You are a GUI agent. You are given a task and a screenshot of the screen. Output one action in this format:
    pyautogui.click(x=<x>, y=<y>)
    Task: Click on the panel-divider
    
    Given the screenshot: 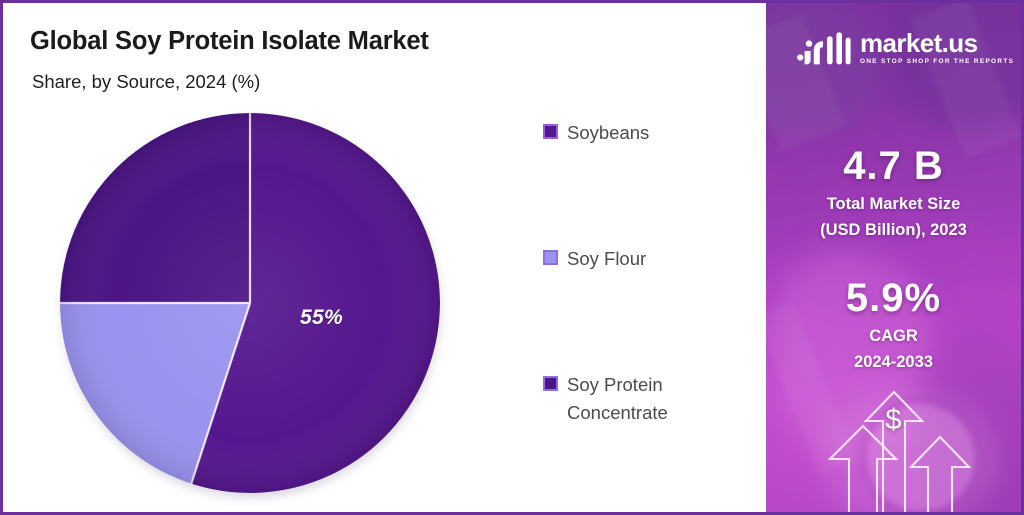 What is the action you would take?
    pyautogui.click(x=763, y=257)
    